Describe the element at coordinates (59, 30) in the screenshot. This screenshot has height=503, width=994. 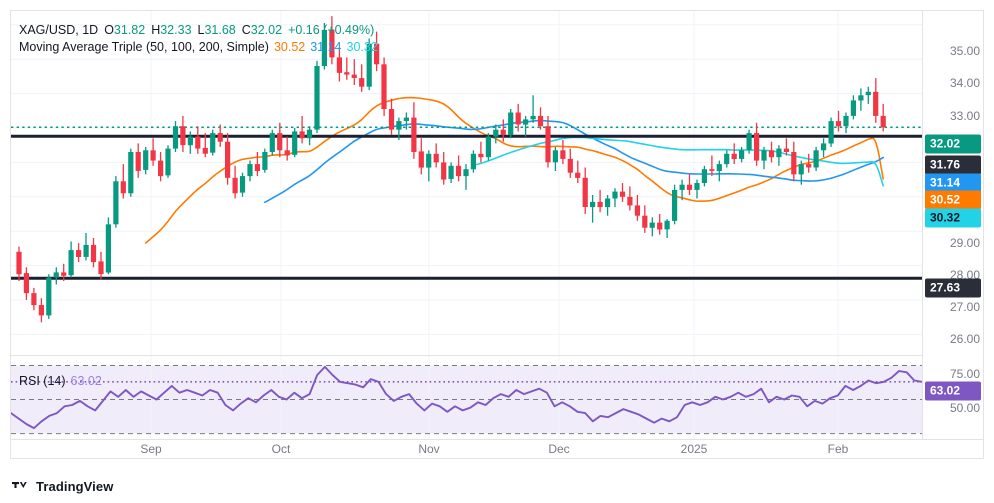
I see `symbol-label: XAG/USD, 1D` at that location.